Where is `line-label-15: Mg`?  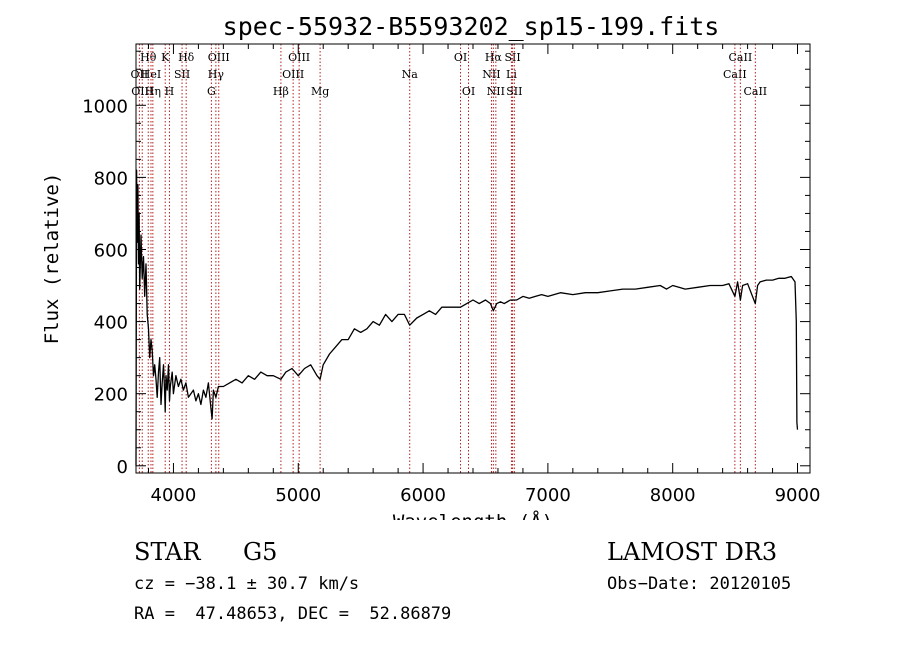
line-label-15: Mg is located at coordinates (320, 91).